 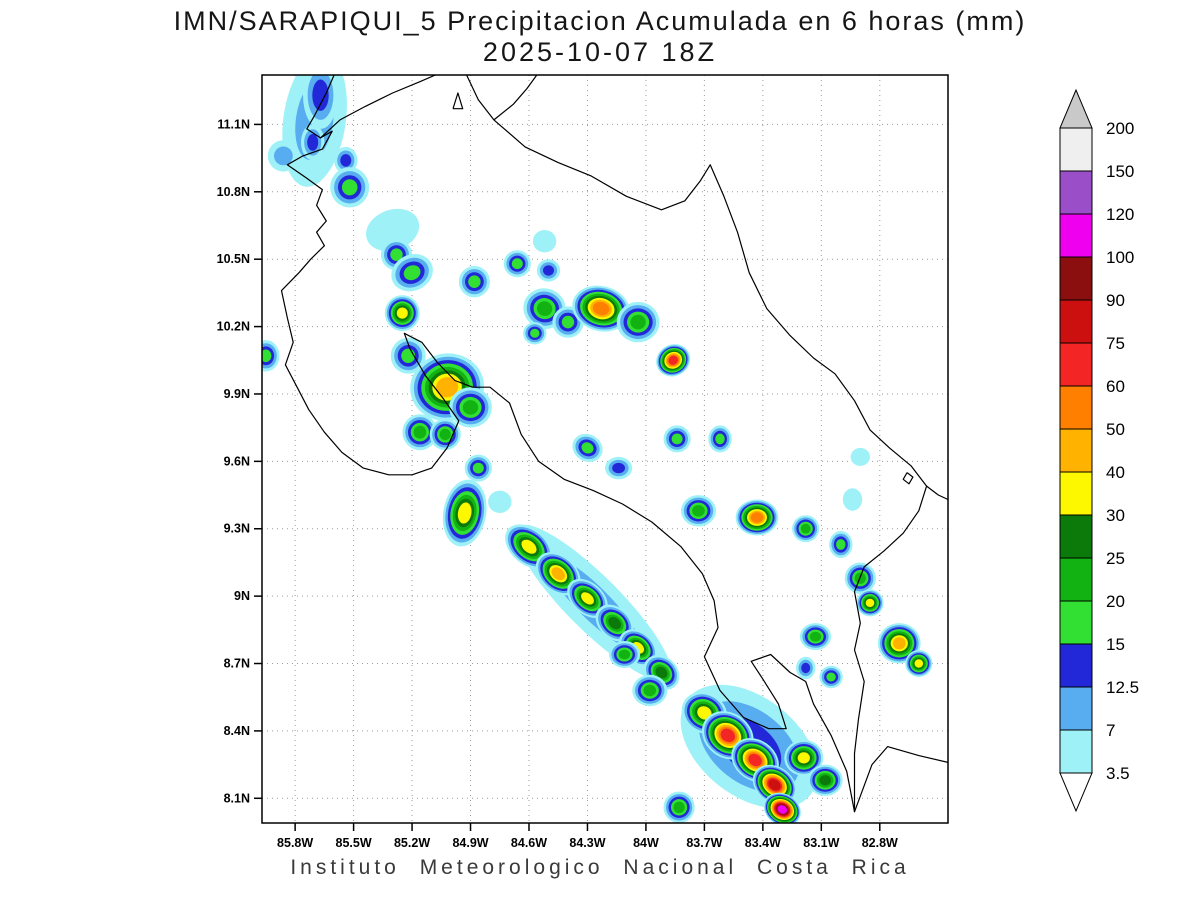 What do you see at coordinates (1110, 730) in the screenshot?
I see `colorbar-label: 7` at bounding box center [1110, 730].